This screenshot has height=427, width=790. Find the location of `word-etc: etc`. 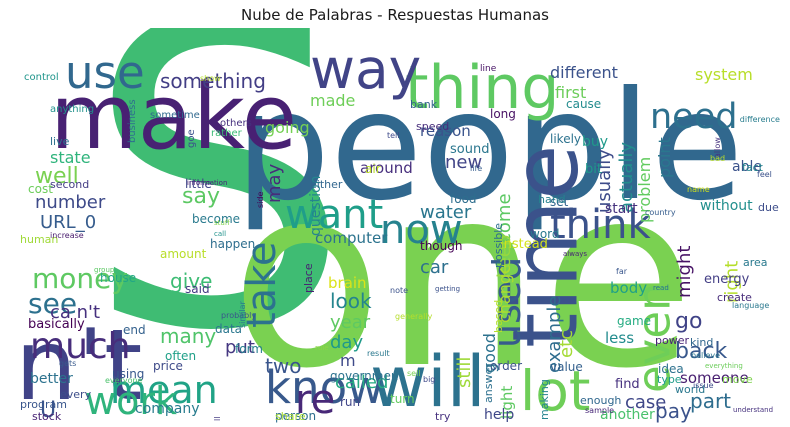

word-etc: etc is located at coordinates (566, 344).